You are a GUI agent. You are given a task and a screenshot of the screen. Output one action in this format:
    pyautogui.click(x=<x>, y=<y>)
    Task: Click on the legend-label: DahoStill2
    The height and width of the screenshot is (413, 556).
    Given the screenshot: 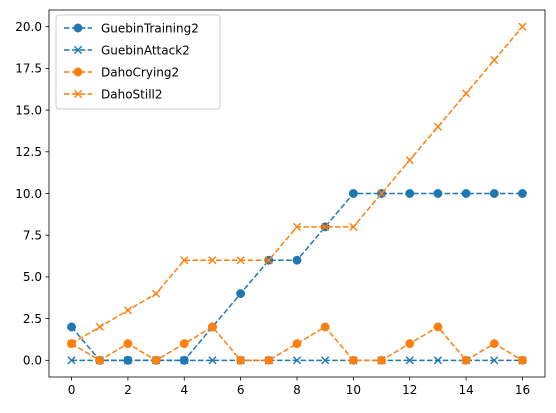 What is the action you would take?
    pyautogui.click(x=132, y=94)
    